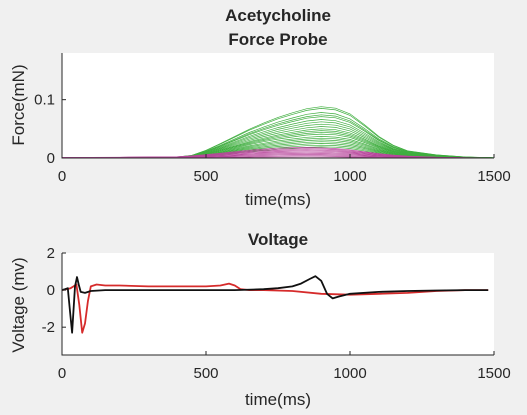 The image size is (527, 415). I want to click on voltage-x-axis-label: time(ms), so click(278, 399).